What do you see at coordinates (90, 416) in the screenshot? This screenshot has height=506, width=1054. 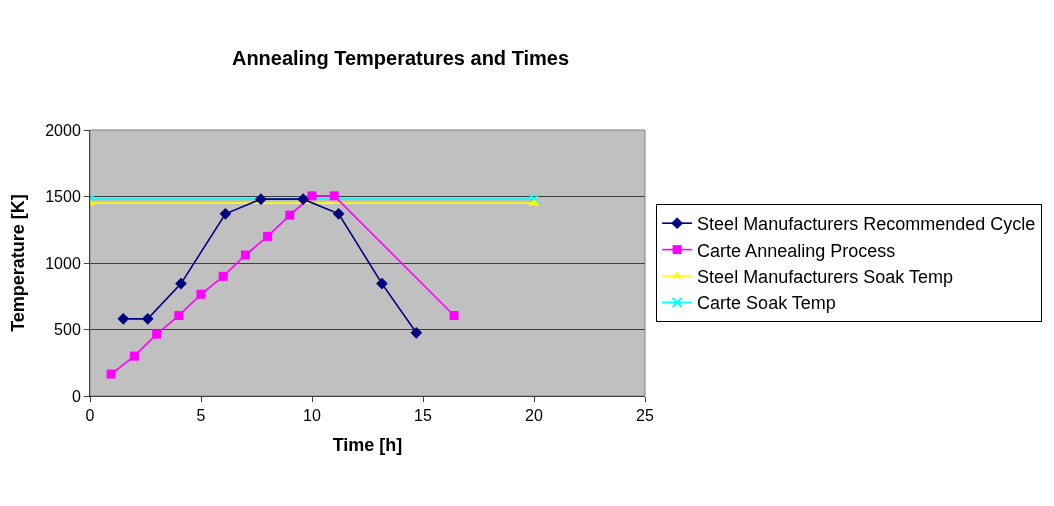 I see `x-tick-label: 0` at bounding box center [90, 416].